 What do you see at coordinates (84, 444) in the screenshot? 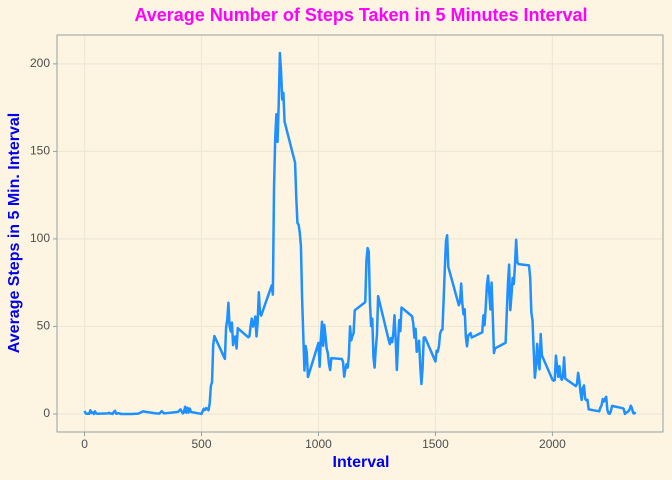
I see `x-tick-label: 0` at bounding box center [84, 444].